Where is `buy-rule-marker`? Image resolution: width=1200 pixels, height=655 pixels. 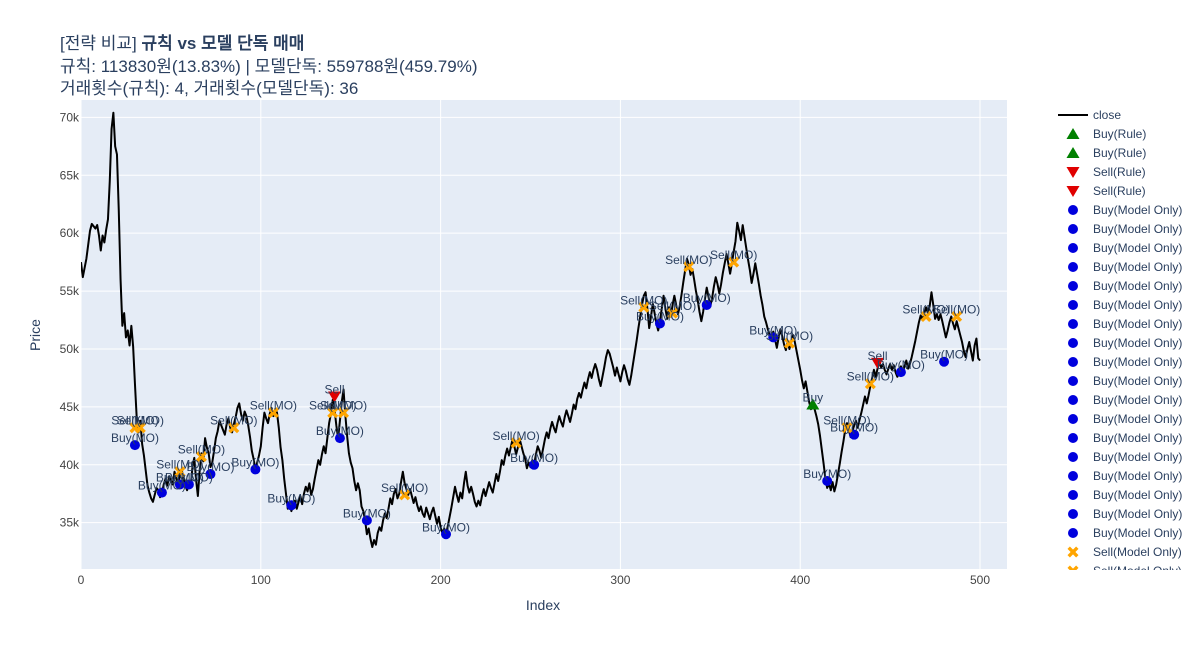
buy-rule-marker is located at coordinates (813, 404).